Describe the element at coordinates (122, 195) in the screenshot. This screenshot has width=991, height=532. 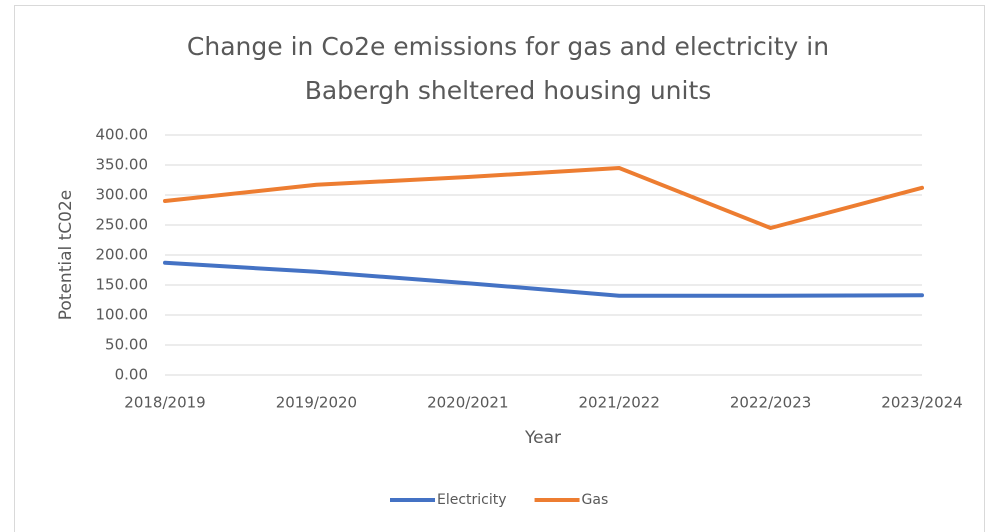
I see `y-tick-label: 300.00` at that location.